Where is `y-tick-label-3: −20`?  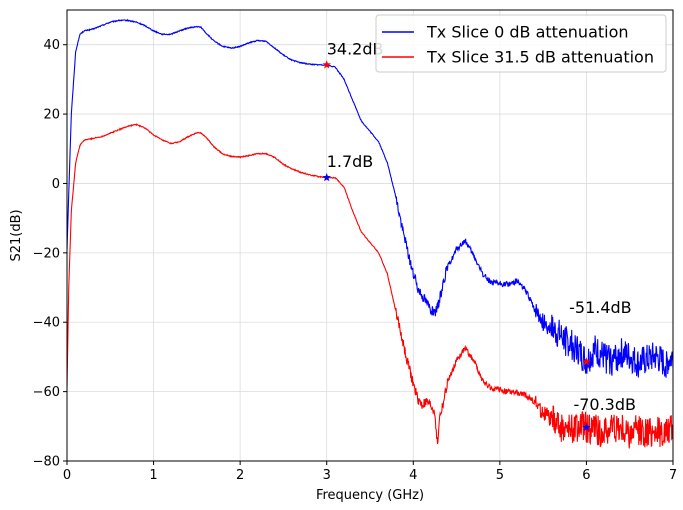
y-tick-label-3: −20 is located at coordinates (46, 253).